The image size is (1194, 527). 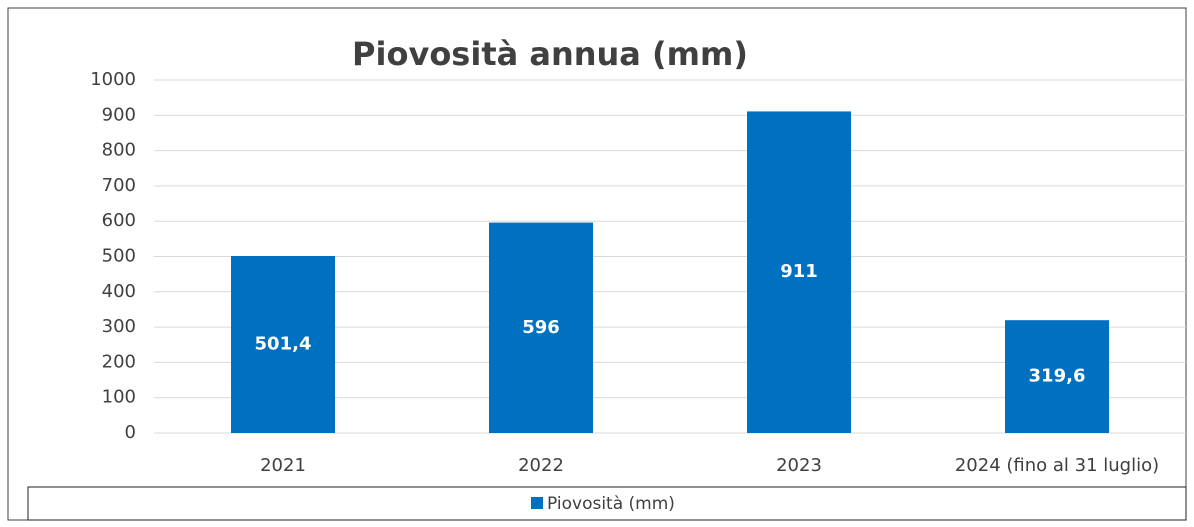 I want to click on y-tick-label: 200, so click(x=119, y=361).